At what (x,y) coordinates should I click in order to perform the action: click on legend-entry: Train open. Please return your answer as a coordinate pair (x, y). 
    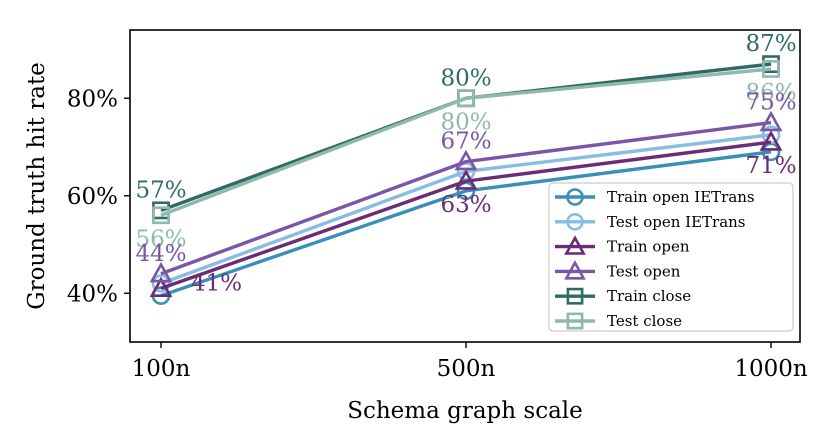
    Looking at the image, I should click on (622, 245).